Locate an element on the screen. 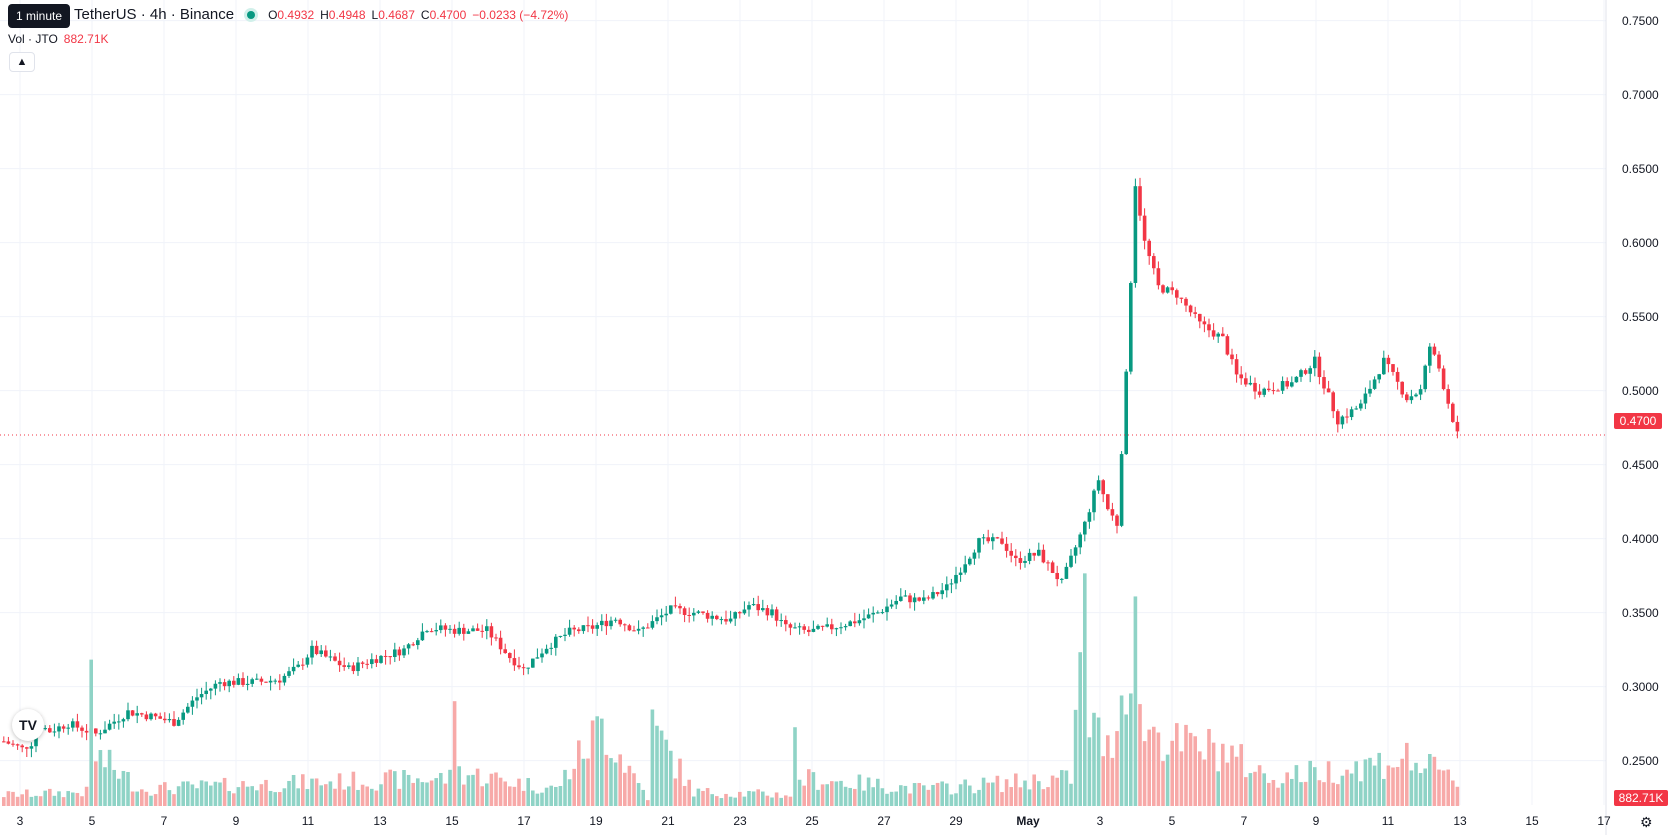  time-tick-label: 29 is located at coordinates (956, 821).